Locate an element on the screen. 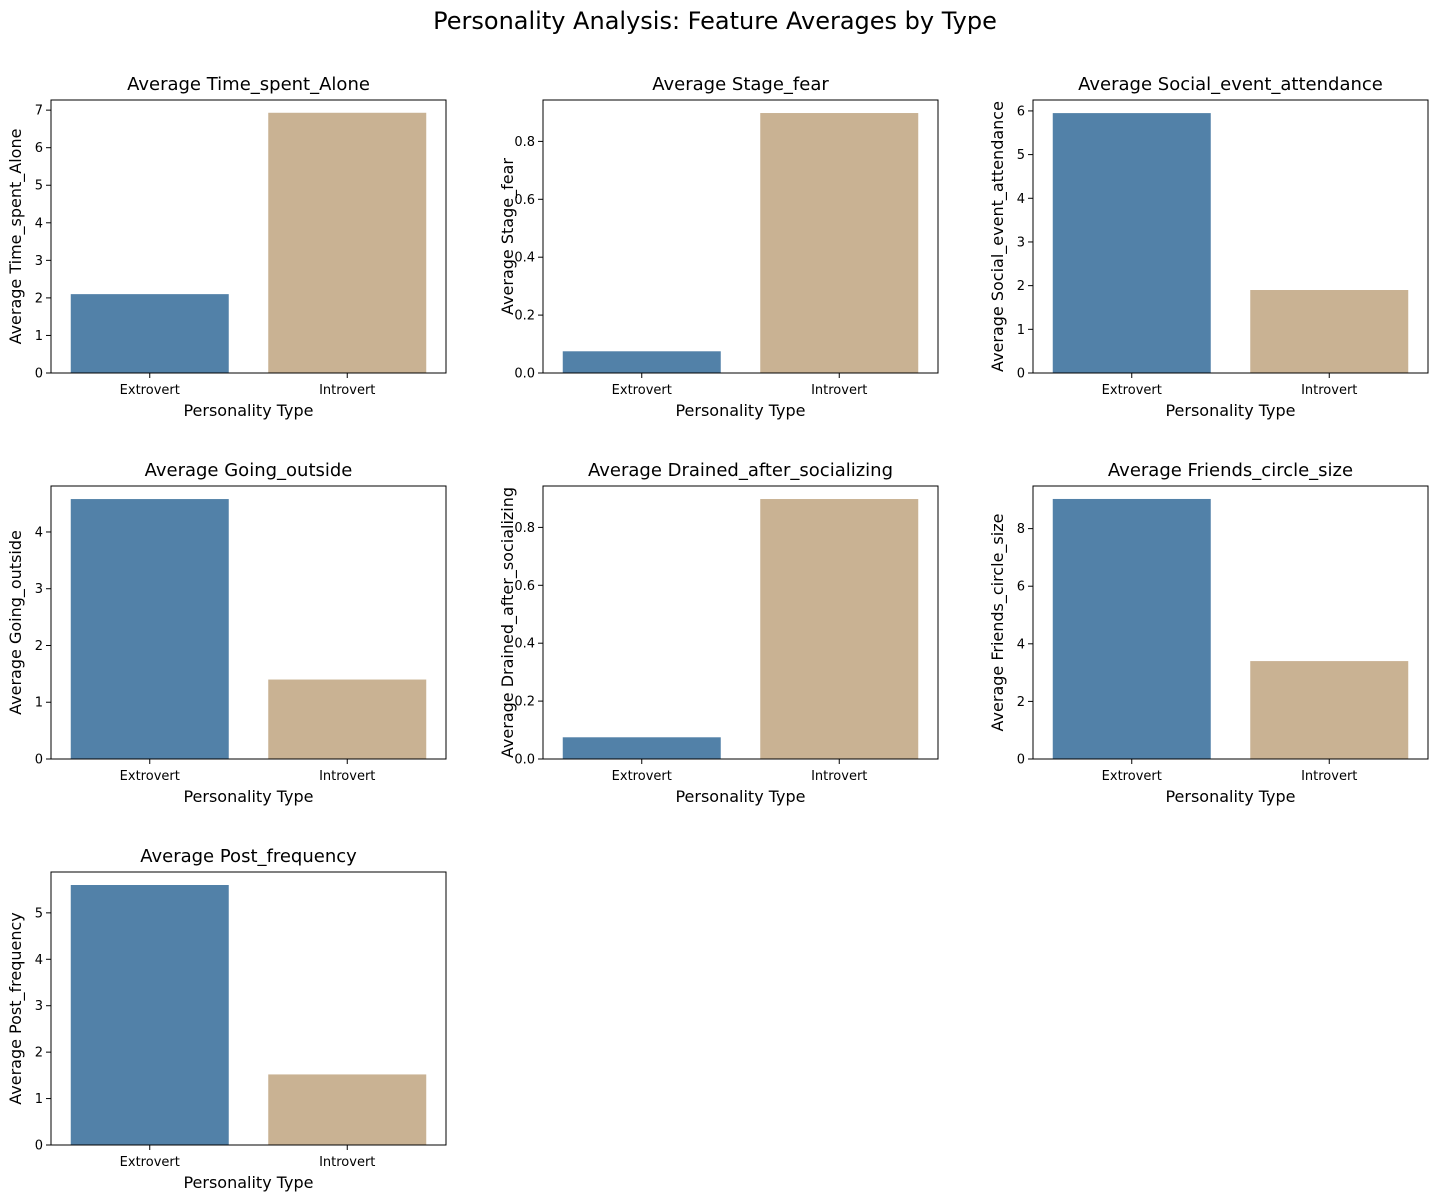 The image size is (1436, 1202). chart-title: Average Going_outside is located at coordinates (249, 470).